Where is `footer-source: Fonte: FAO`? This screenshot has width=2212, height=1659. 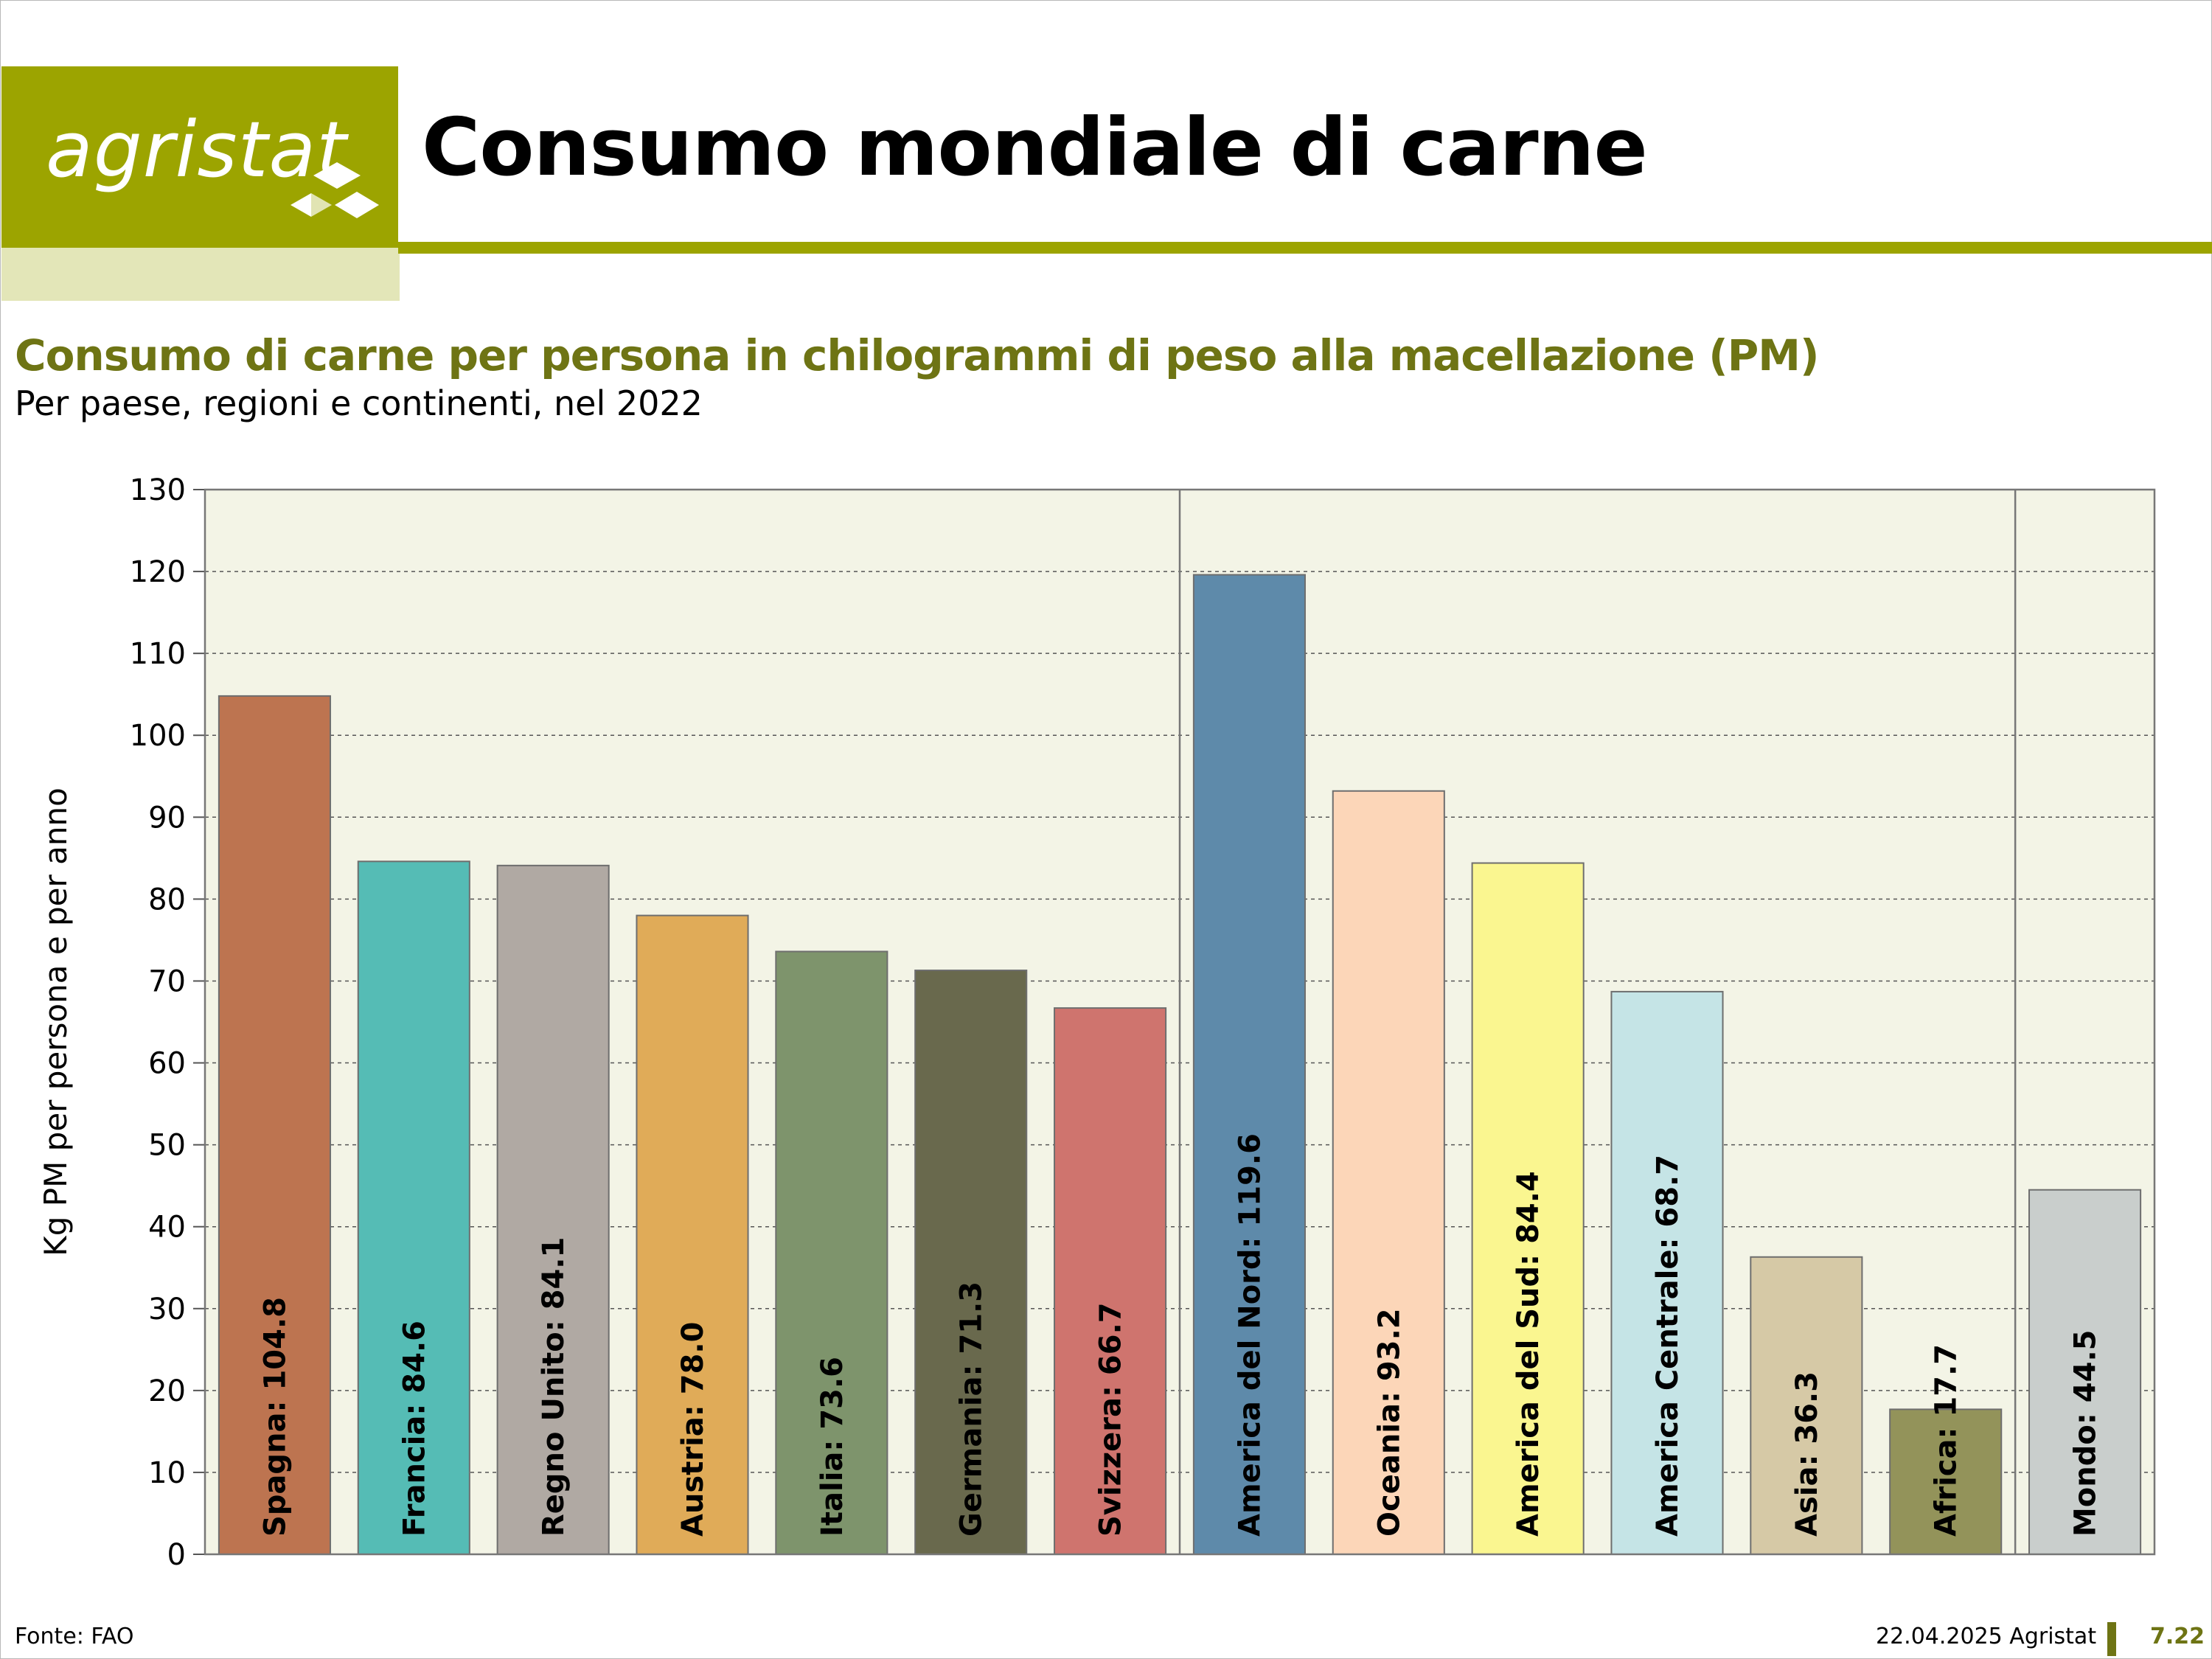
footer-source: Fonte: FAO is located at coordinates (74, 1636).